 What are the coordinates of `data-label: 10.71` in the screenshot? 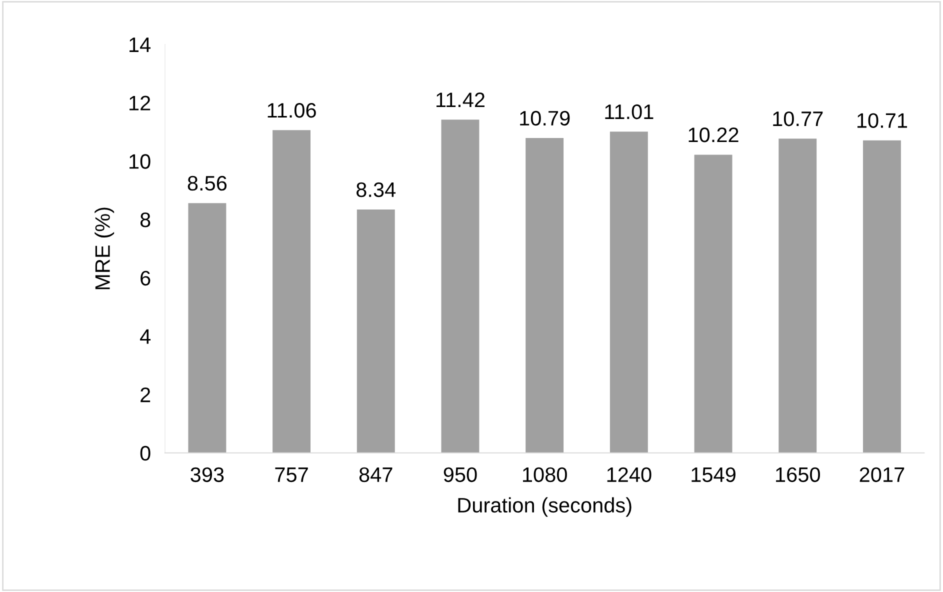 It's located at (882, 120).